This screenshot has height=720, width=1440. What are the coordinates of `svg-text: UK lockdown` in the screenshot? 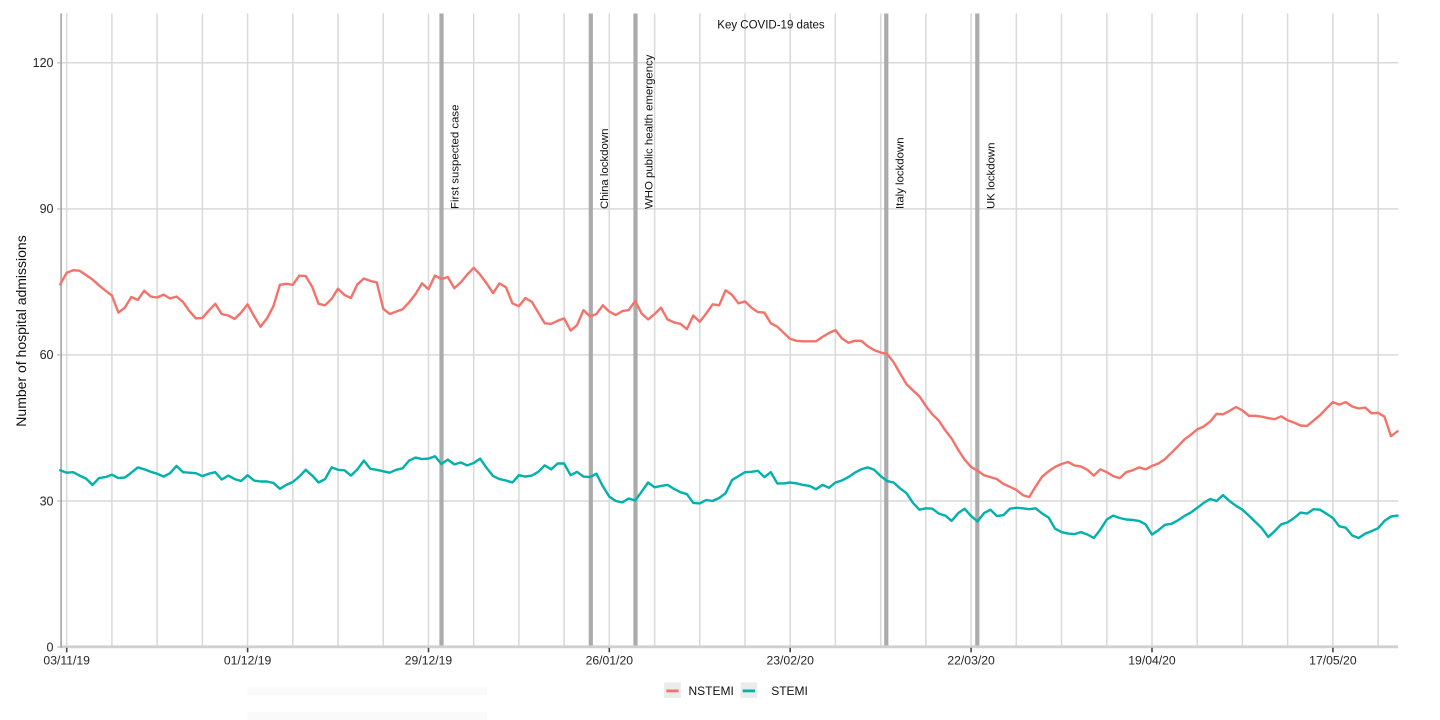 It's located at (992, 176).